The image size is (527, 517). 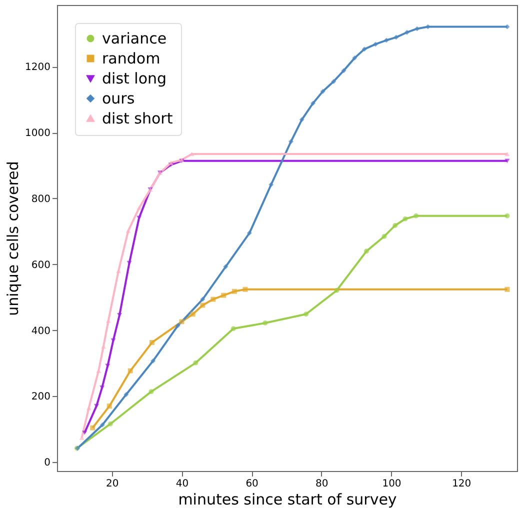 What do you see at coordinates (252, 484) in the screenshot?
I see `x-tick-label: 60` at bounding box center [252, 484].